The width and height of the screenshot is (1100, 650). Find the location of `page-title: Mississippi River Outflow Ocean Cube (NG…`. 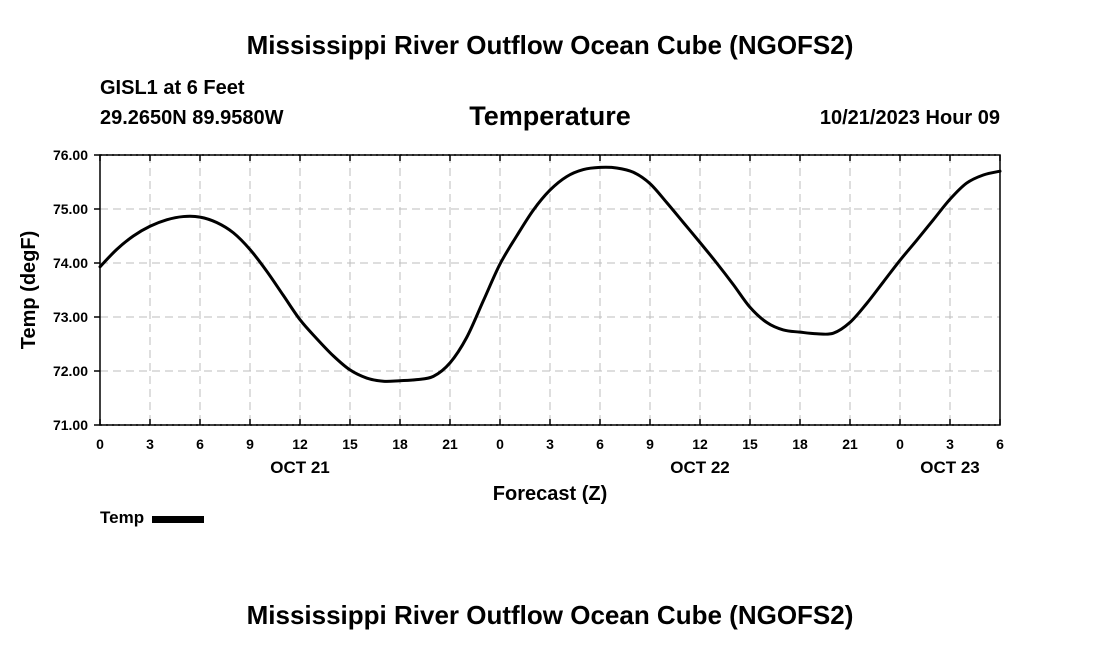

page-title: Mississippi River Outflow Ocean Cube (NG… is located at coordinates (550, 45).